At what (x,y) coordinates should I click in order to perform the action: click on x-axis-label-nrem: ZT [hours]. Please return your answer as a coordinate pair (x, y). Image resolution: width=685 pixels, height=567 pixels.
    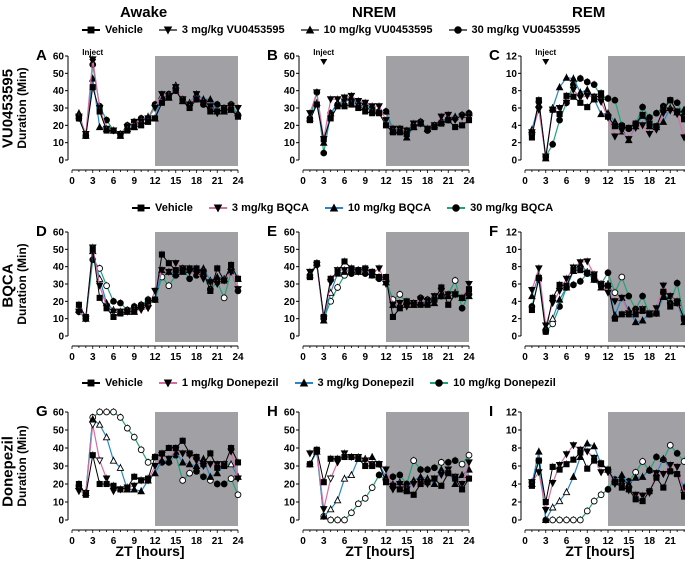
    Looking at the image, I should click on (380, 551).